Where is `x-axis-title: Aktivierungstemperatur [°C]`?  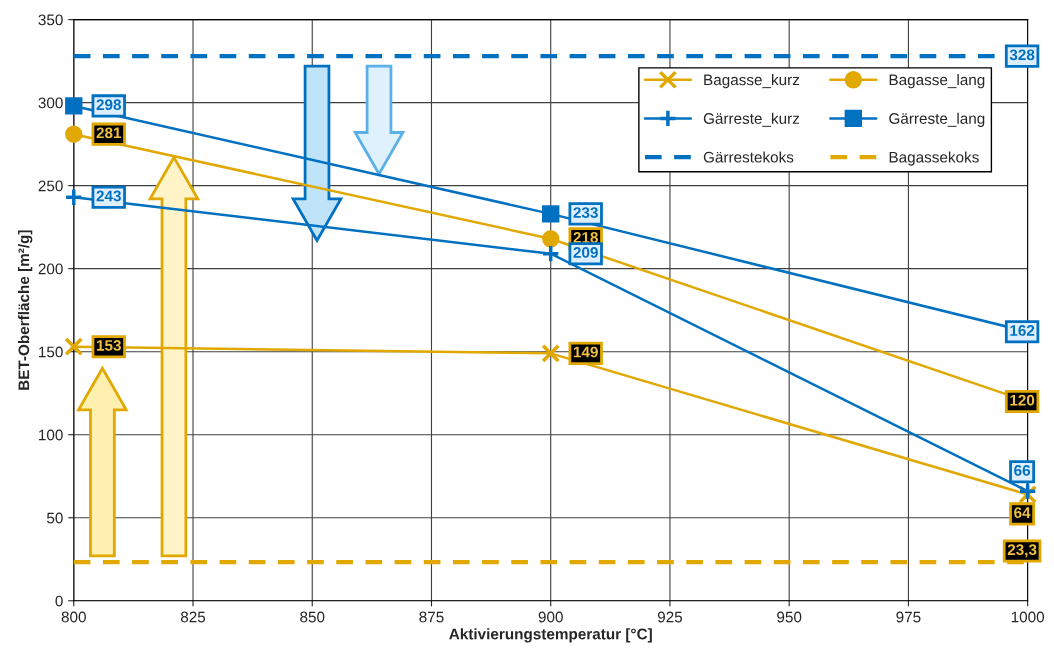
x-axis-title: Aktivierungstemperatur [°C] is located at coordinates (550, 635).